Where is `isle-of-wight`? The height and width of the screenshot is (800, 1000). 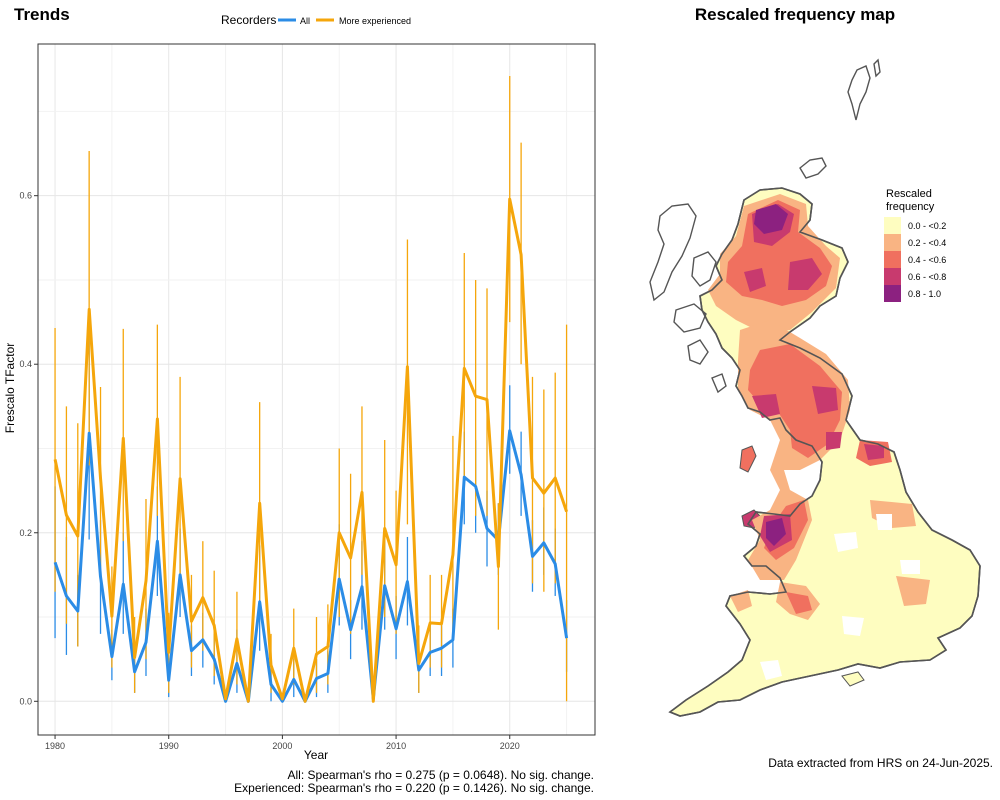
isle-of-wight is located at coordinates (853, 679).